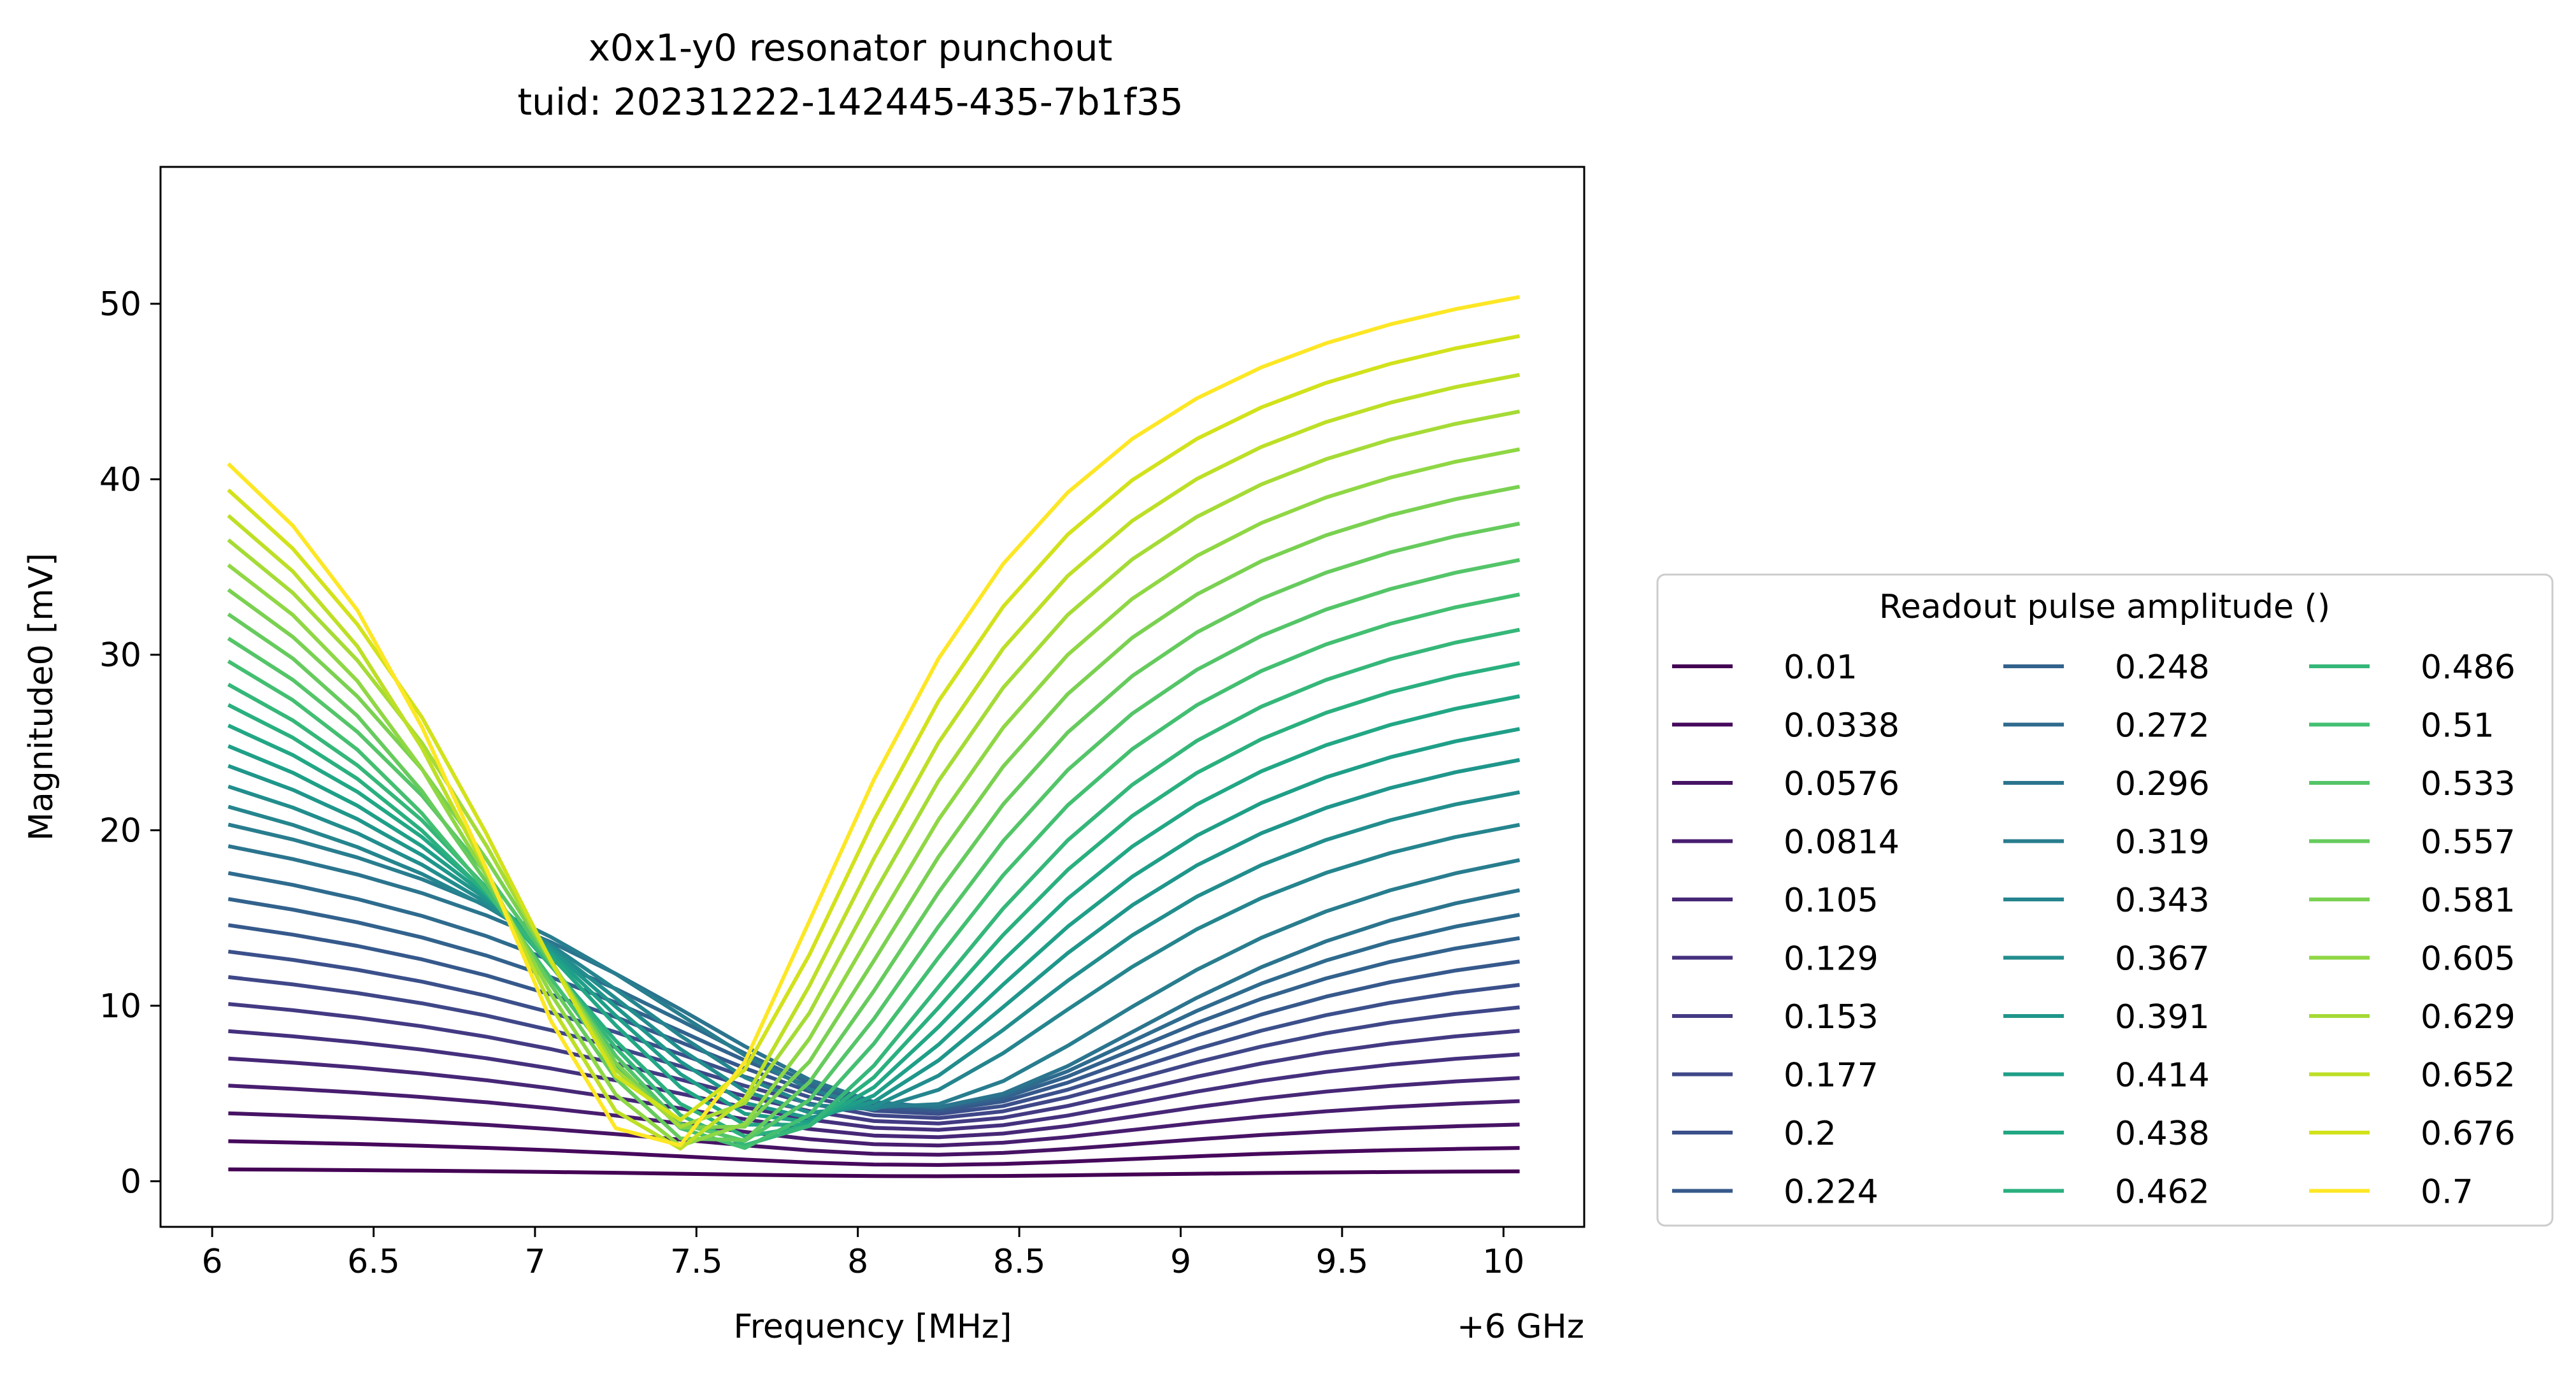 The width and height of the screenshot is (2576, 1374). I want to click on legend-label: 0.343, so click(2162, 901).